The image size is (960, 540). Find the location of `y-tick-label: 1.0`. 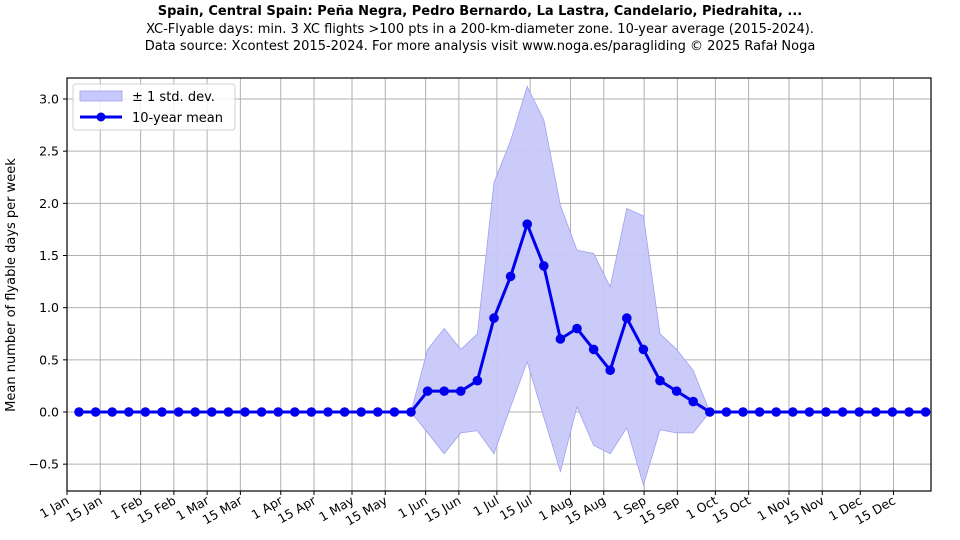

y-tick-label: 1.0 is located at coordinates (49, 307).